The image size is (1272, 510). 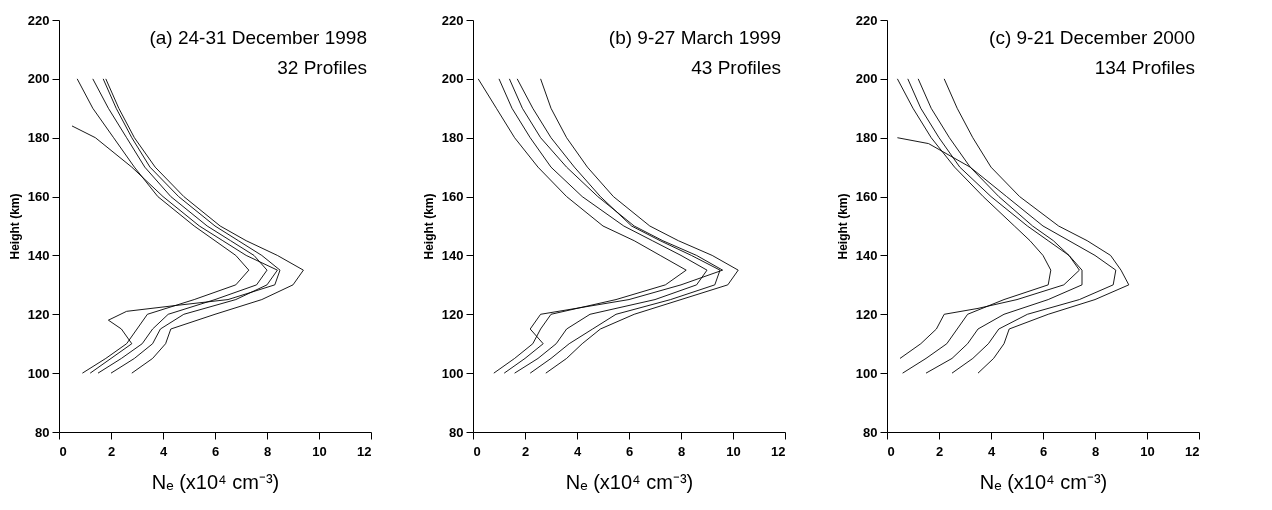 What do you see at coordinates (694, 37) in the screenshot?
I see `chart-title: (b) 9-27 March 1999` at bounding box center [694, 37].